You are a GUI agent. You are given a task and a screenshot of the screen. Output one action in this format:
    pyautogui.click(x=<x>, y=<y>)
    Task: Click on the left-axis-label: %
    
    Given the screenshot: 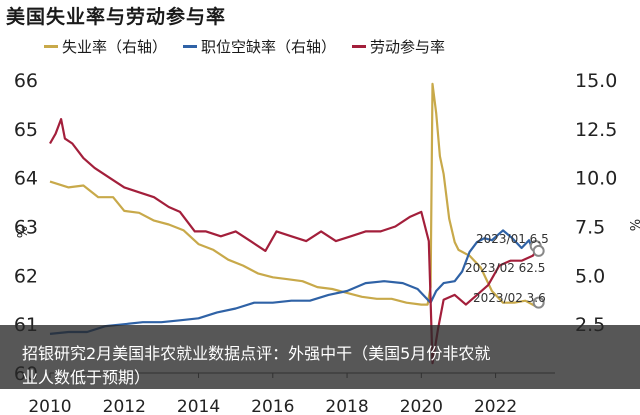 What is the action you would take?
    pyautogui.click(x=20, y=232)
    